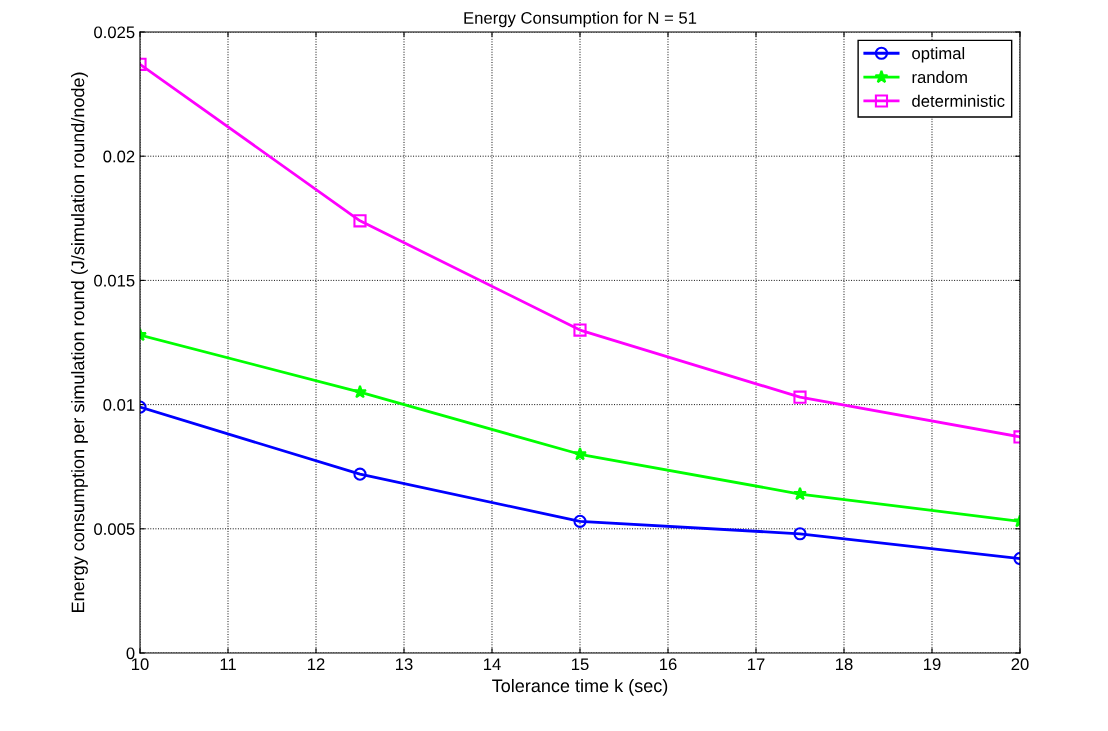 Image resolution: width=1108 pixels, height=731 pixels. I want to click on y-tick-label: 0, so click(130, 653).